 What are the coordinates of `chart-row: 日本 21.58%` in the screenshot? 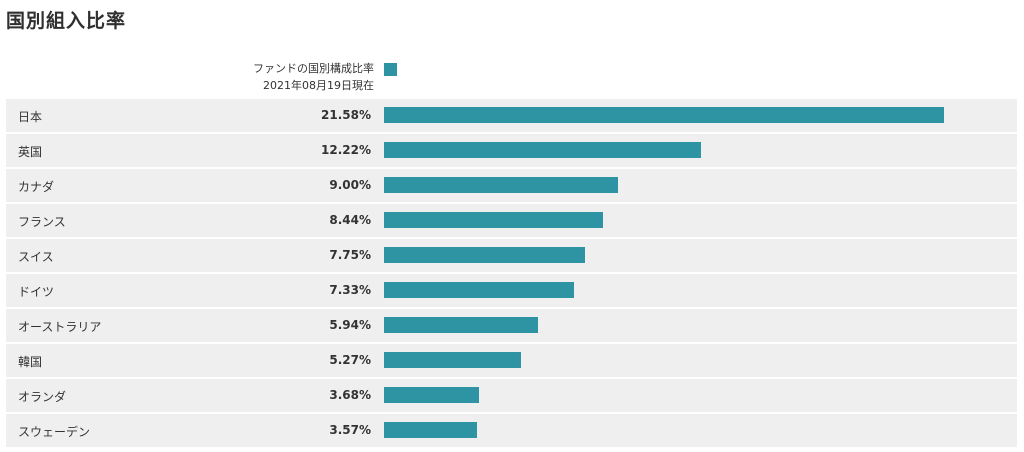 It's located at (511, 115).